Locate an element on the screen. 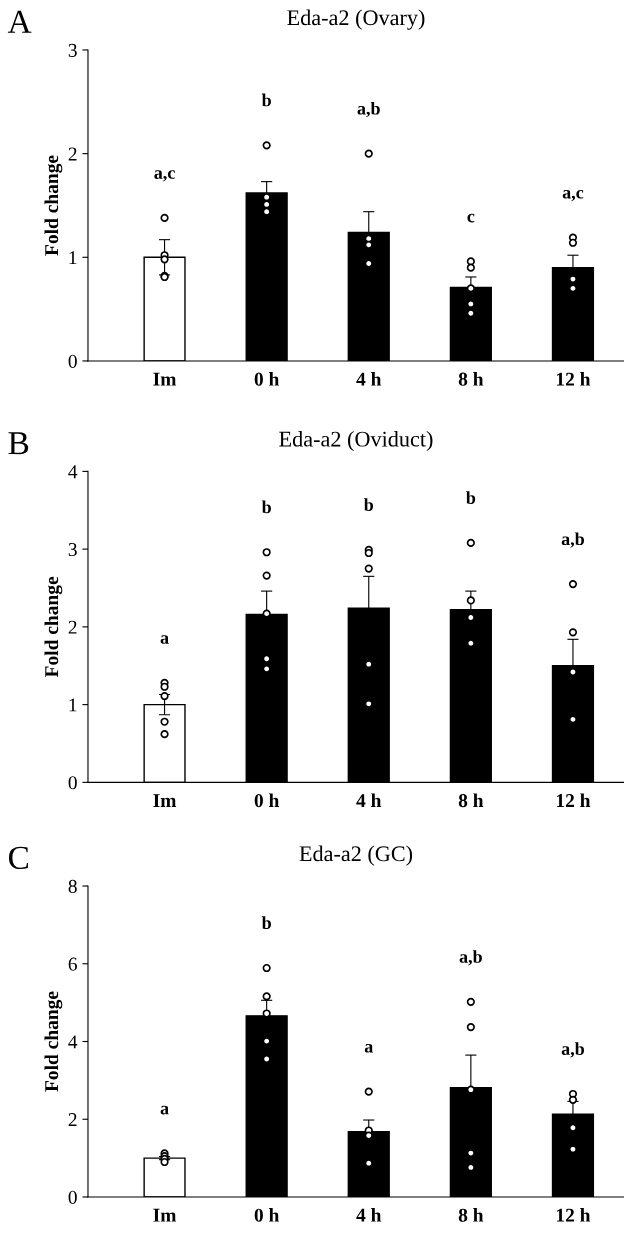 The width and height of the screenshot is (624, 1234). text: B is located at coordinates (18, 443).